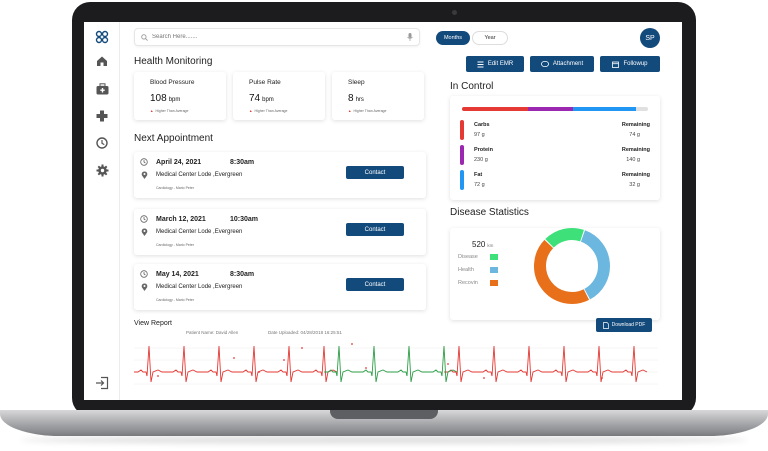  I want to click on medical-bag-icon, so click(102, 89).